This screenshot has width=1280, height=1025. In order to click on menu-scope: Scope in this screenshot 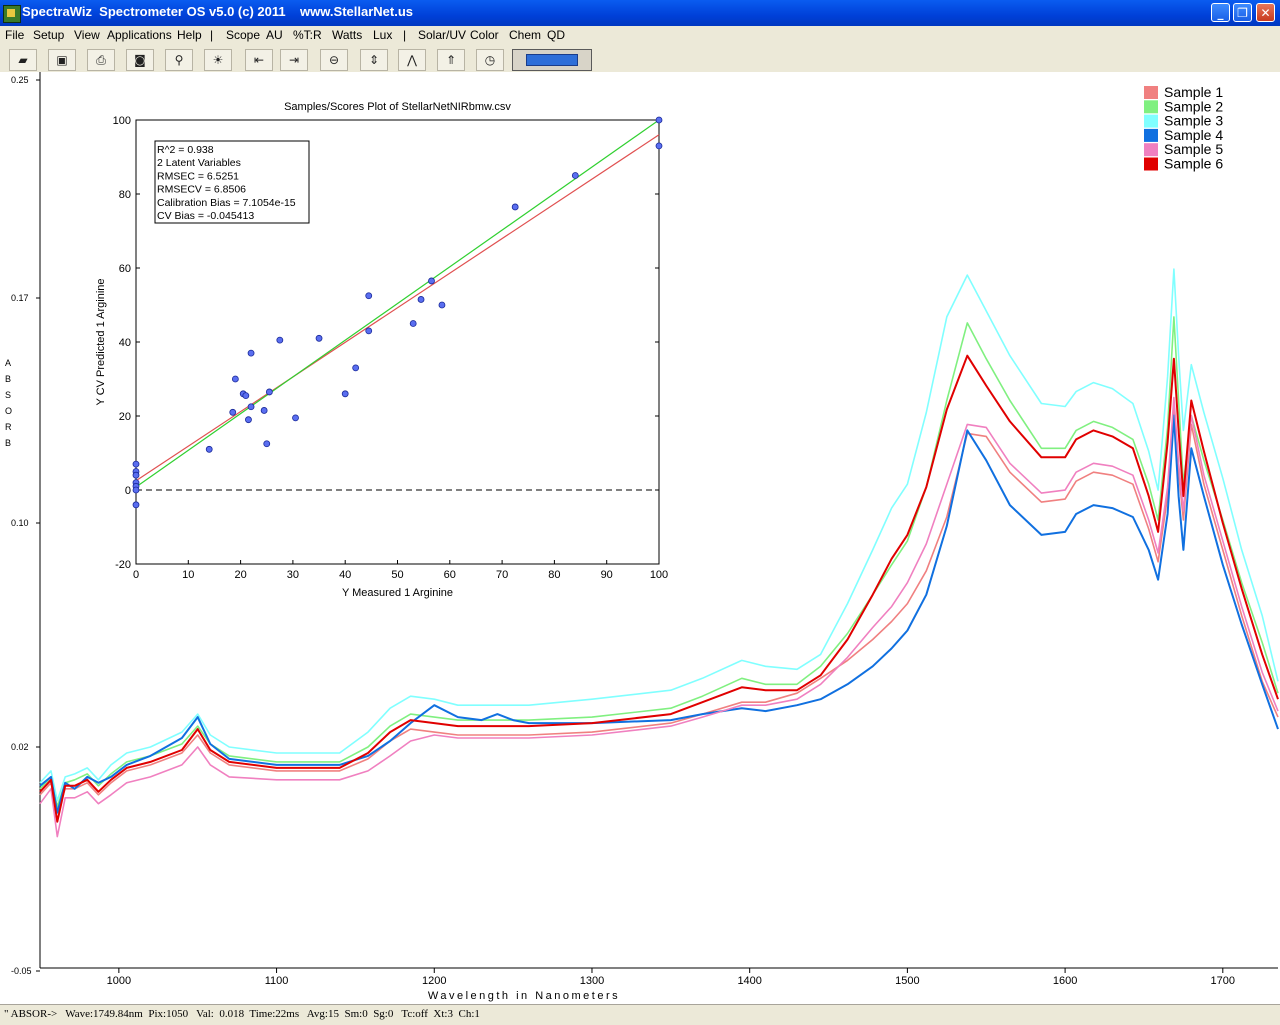, I will do `click(243, 35)`.